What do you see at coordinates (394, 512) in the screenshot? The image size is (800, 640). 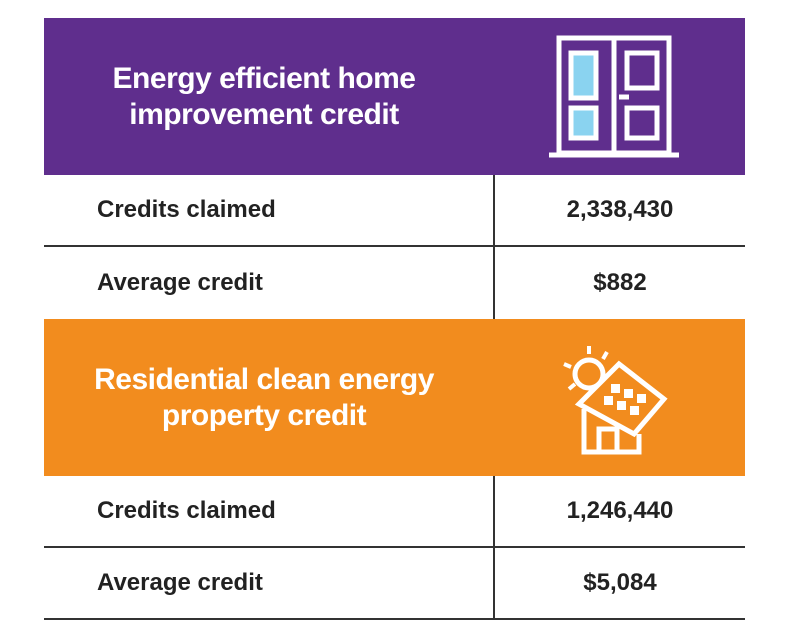 I see `table-row: Credits claimed 1,246,440` at bounding box center [394, 512].